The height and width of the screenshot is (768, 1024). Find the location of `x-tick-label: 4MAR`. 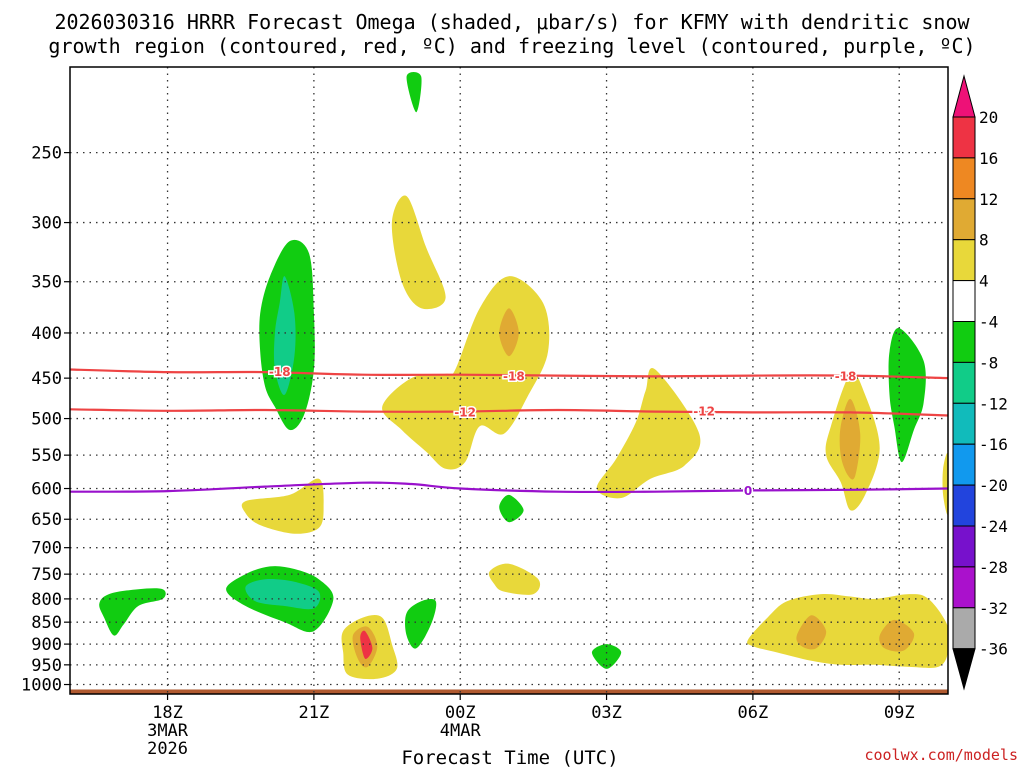

x-tick-label: 4MAR is located at coordinates (461, 731).